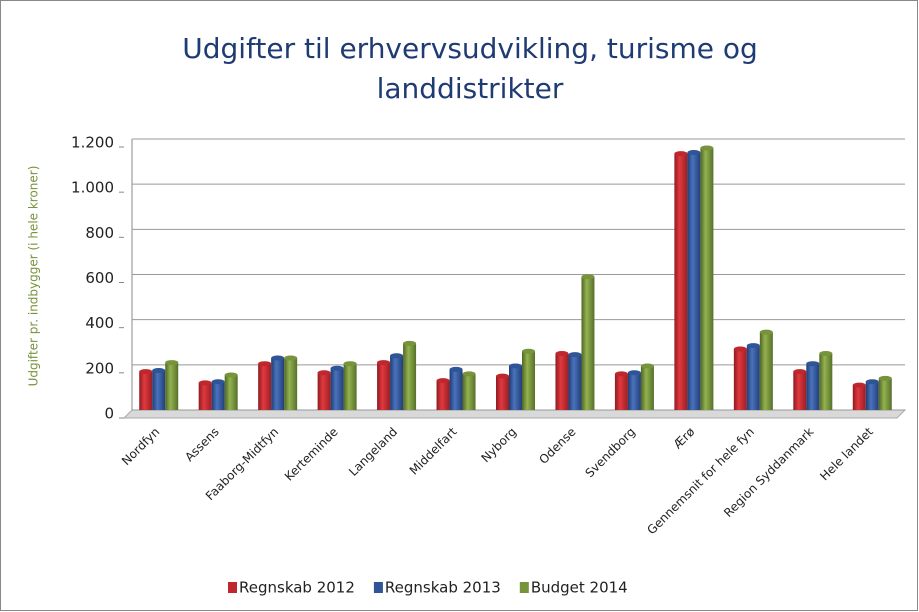  I want to click on y-tick-label: 600, so click(99, 278).